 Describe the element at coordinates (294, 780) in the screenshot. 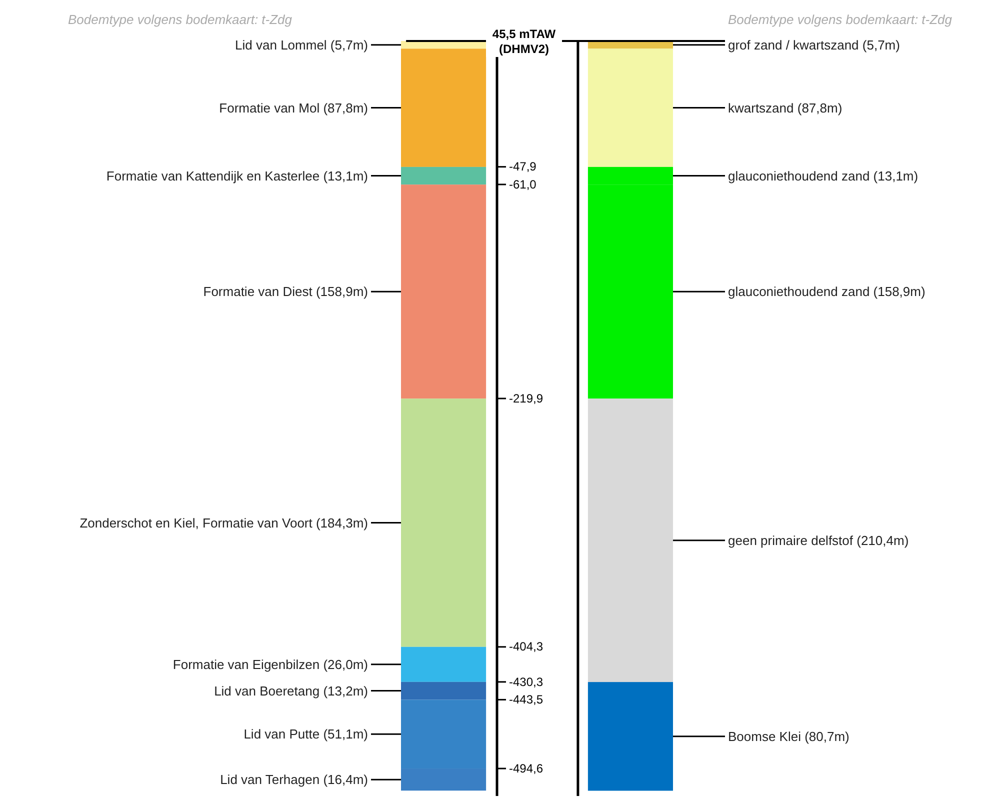

I see `text: Lid van Terhagen (16,4m)` at that location.